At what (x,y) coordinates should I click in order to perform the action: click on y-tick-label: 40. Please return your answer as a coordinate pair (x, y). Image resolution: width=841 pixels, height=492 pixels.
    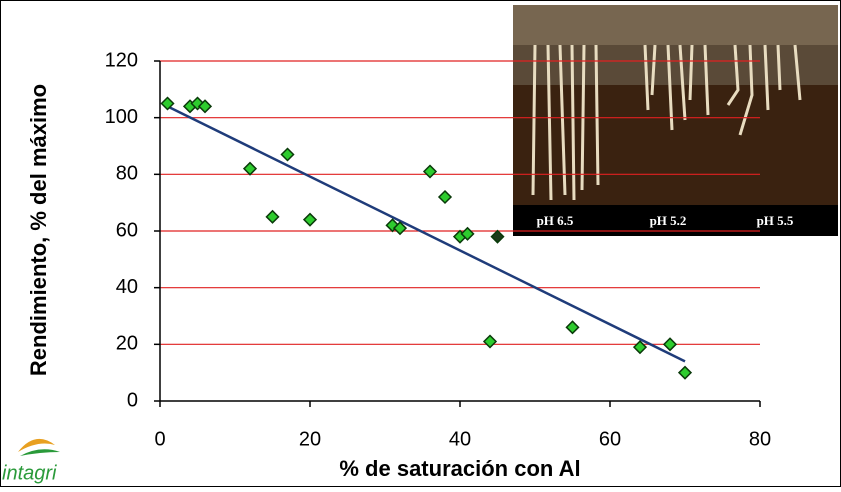
    Looking at the image, I should click on (127, 287).